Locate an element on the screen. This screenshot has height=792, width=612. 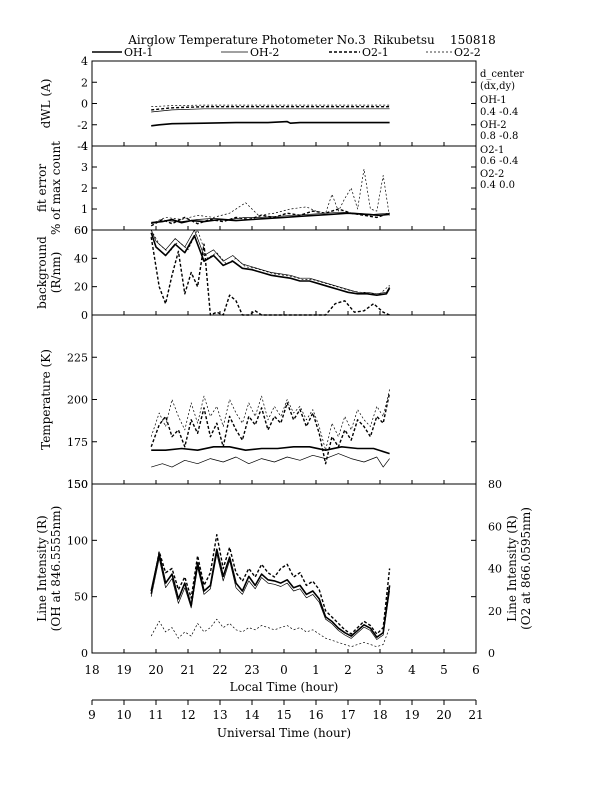
y-tick-label-right-int: 80 is located at coordinates (495, 484).